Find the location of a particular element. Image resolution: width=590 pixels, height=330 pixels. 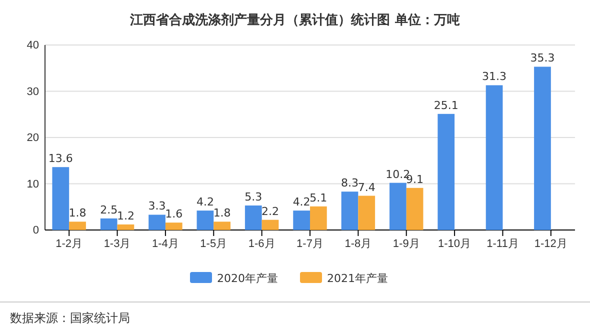

y-tick-label: 40 is located at coordinates (32, 46).